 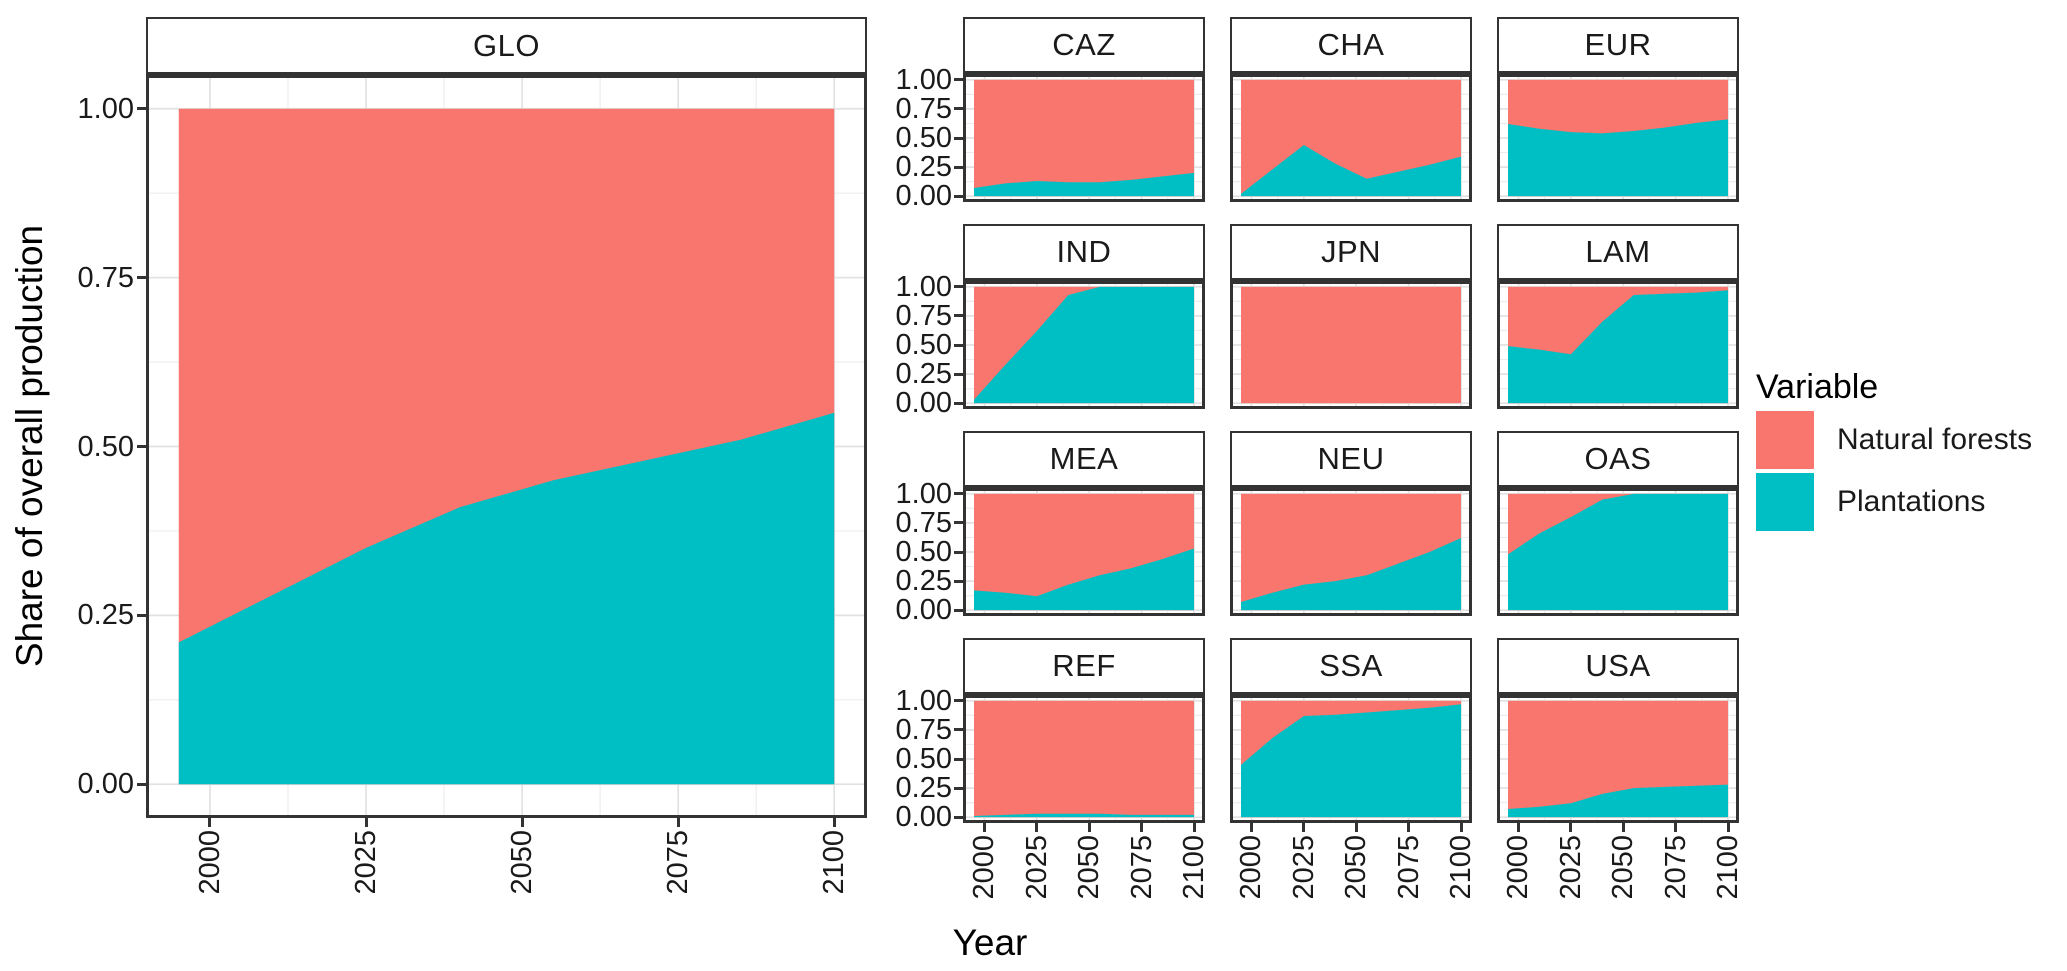 I want to click on facet-panel-USA, so click(x=1618, y=759).